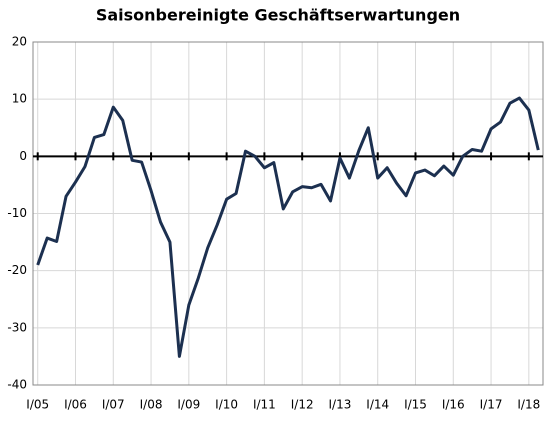  I want to click on x-tick-label: I/11, so click(264, 405).